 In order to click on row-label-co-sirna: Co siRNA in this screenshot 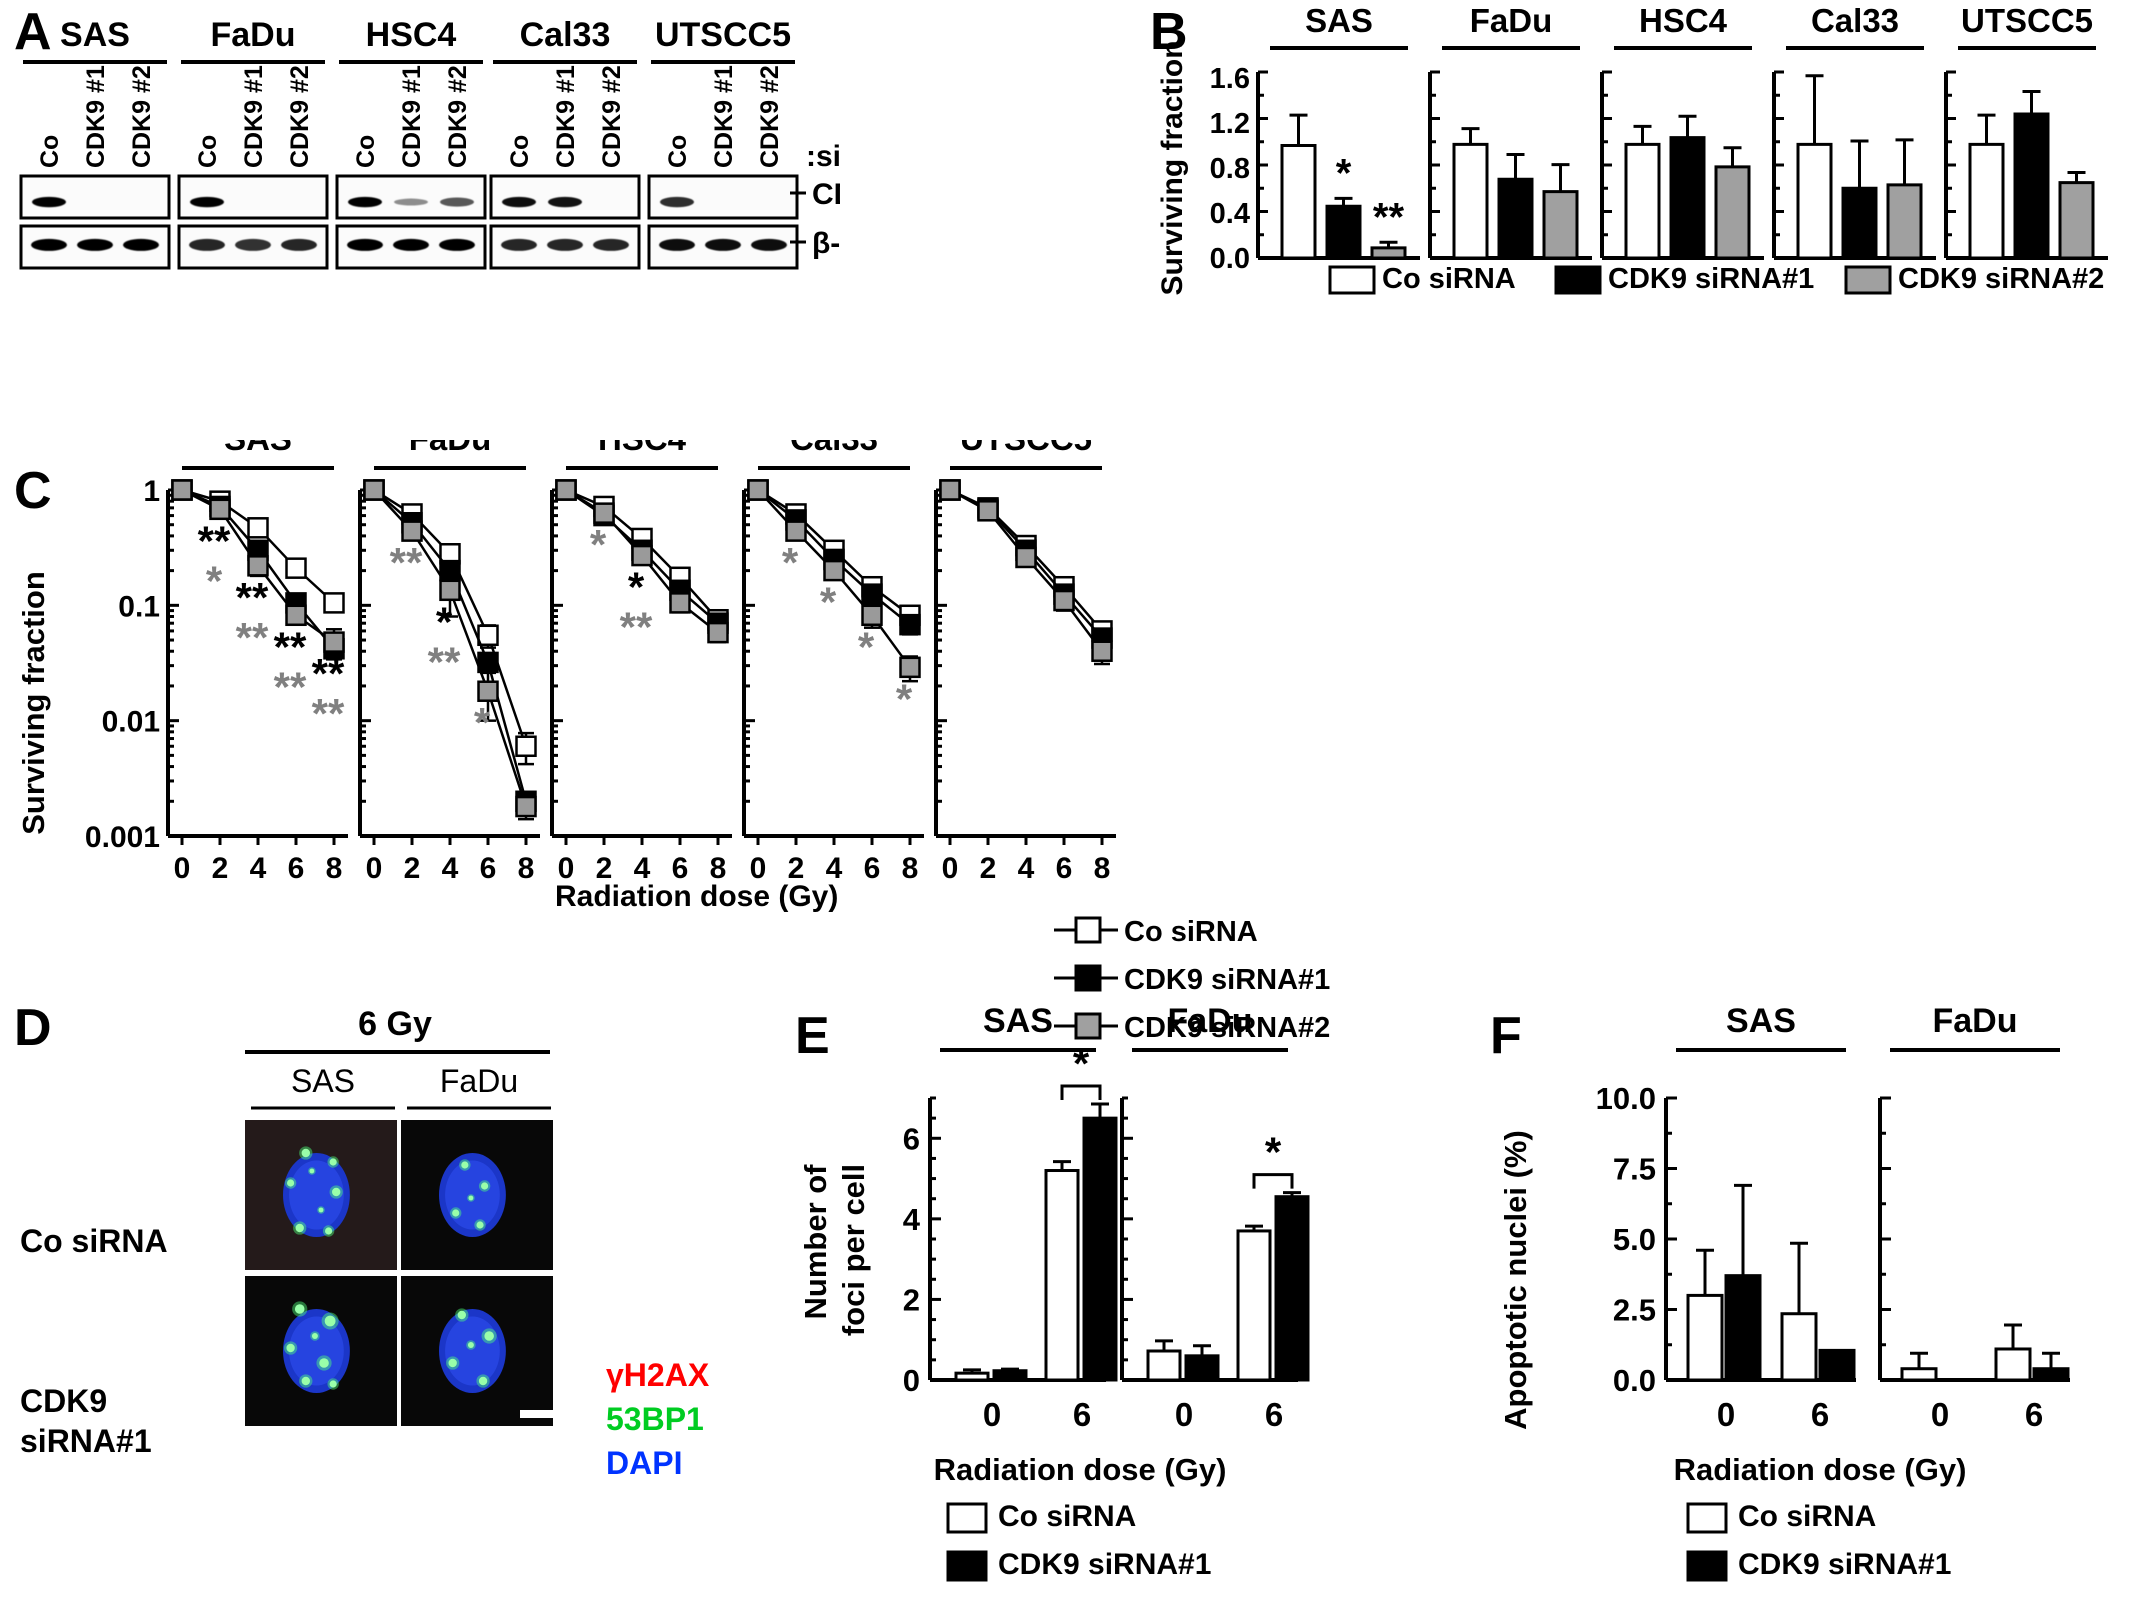, I will do `click(94, 1241)`.